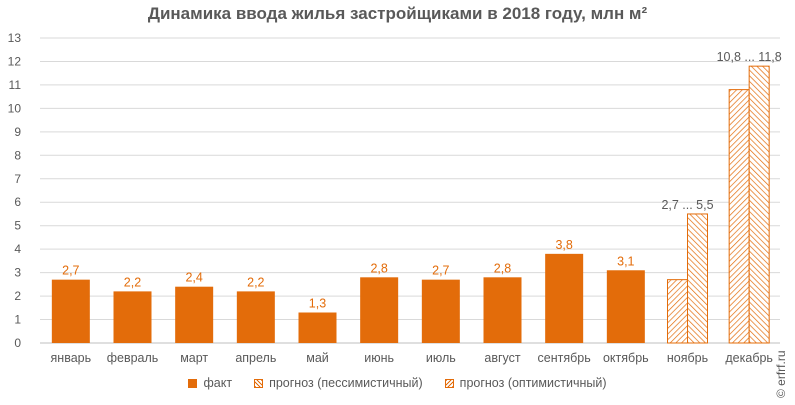 The height and width of the screenshot is (405, 795). Describe the element at coordinates (17, 296) in the screenshot. I see `y-tick-label: 2` at that location.